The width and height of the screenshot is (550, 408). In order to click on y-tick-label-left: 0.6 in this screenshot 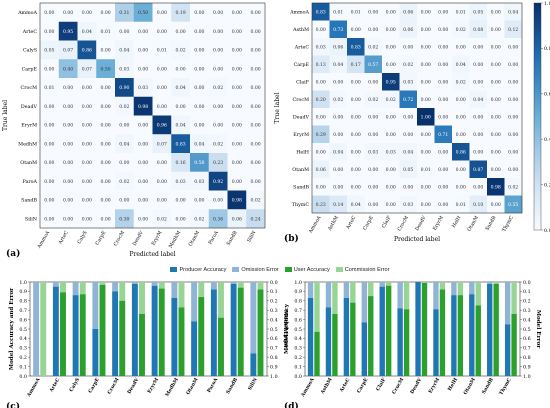, I will do `click(298, 320)`.